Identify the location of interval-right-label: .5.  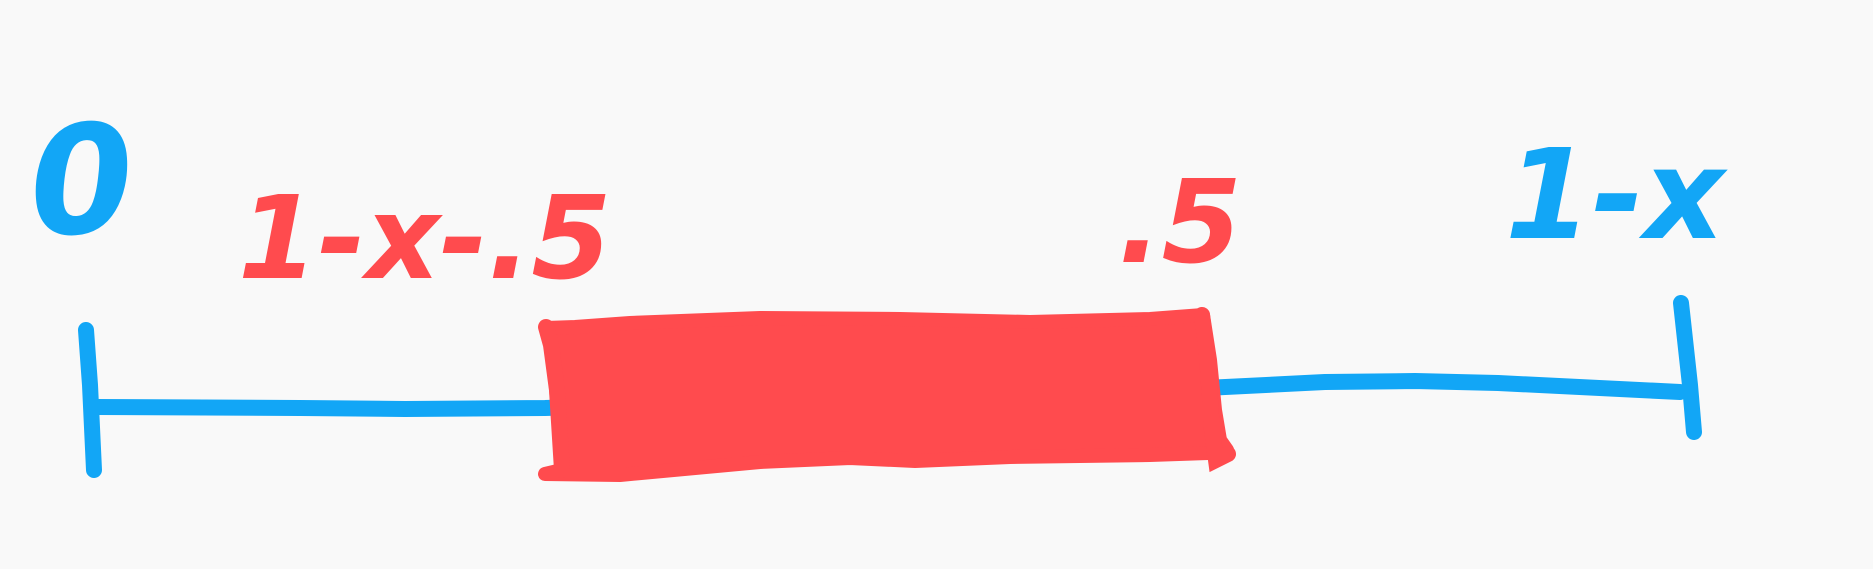
(1180, 223).